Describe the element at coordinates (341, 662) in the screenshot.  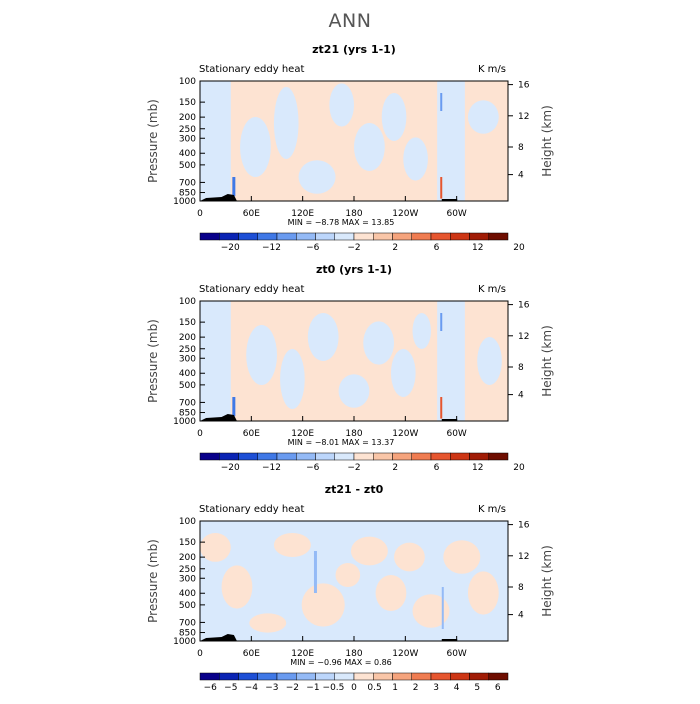
I see `min-max-stats: MIN = −0.96 MAX = 0.86` at that location.